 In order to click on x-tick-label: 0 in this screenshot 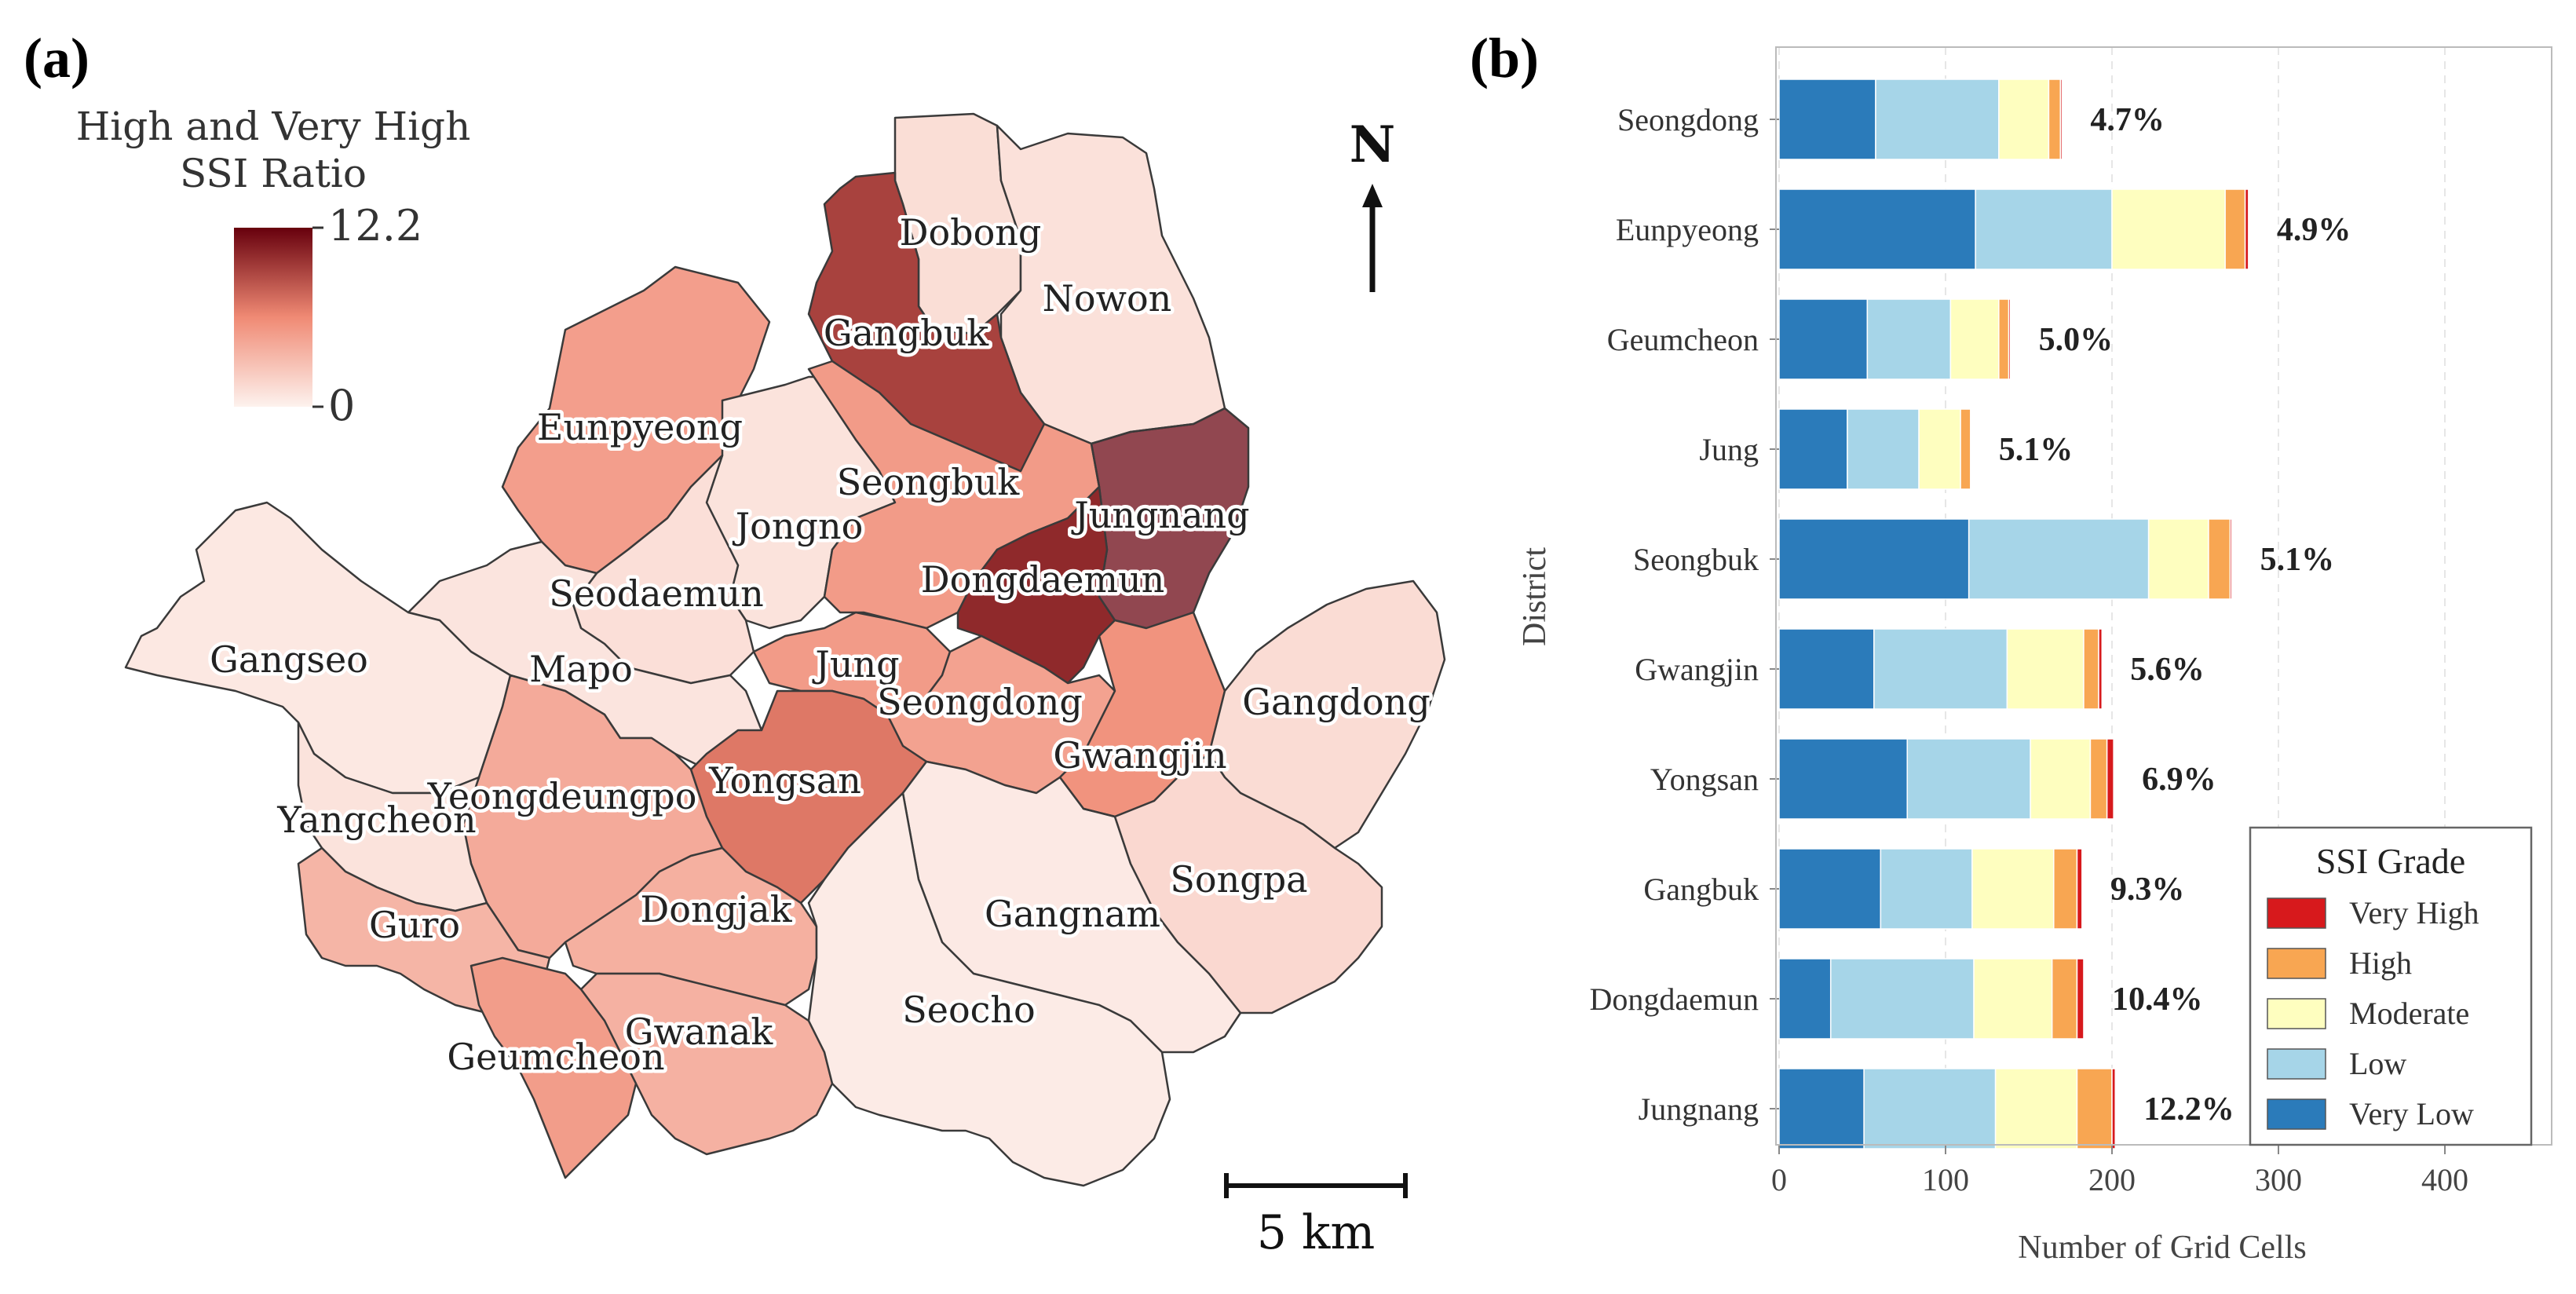, I will do `click(1779, 1179)`.